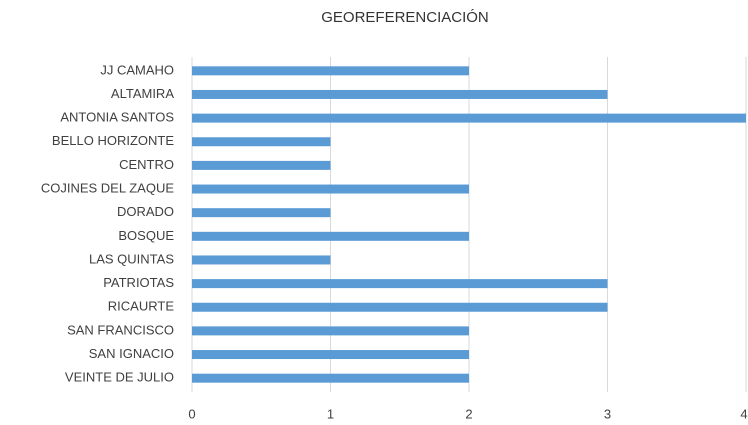 Image resolution: width=748 pixels, height=425 pixels. I want to click on y-tick-label: SAN IGNACIO, so click(131, 353).